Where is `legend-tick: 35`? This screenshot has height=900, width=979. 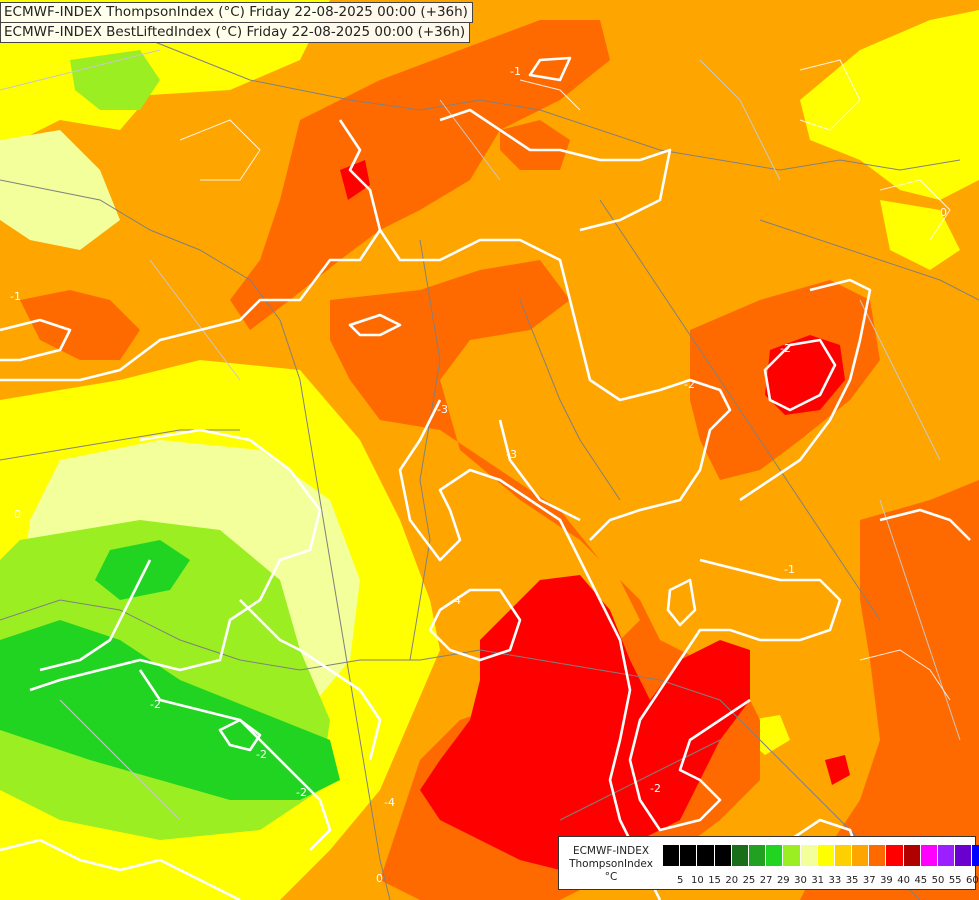 legend-tick: 35 is located at coordinates (852, 880).